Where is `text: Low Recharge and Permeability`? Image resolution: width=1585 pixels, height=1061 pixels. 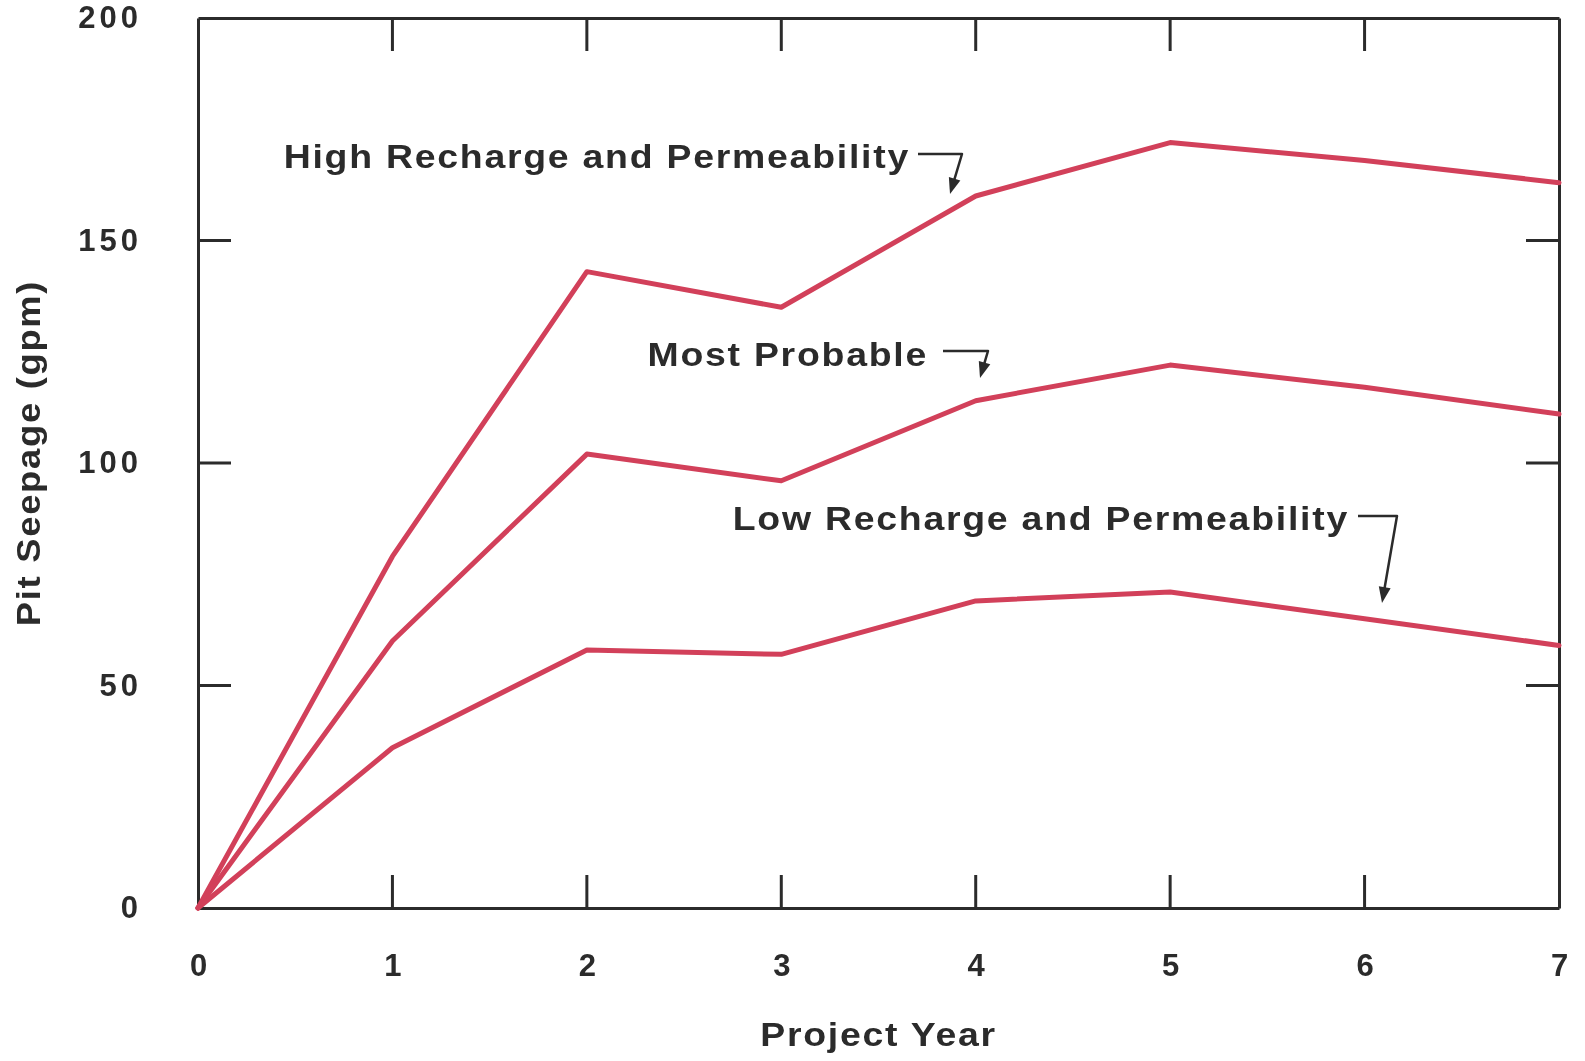
text: Low Recharge and Permeability is located at coordinates (1040, 518).